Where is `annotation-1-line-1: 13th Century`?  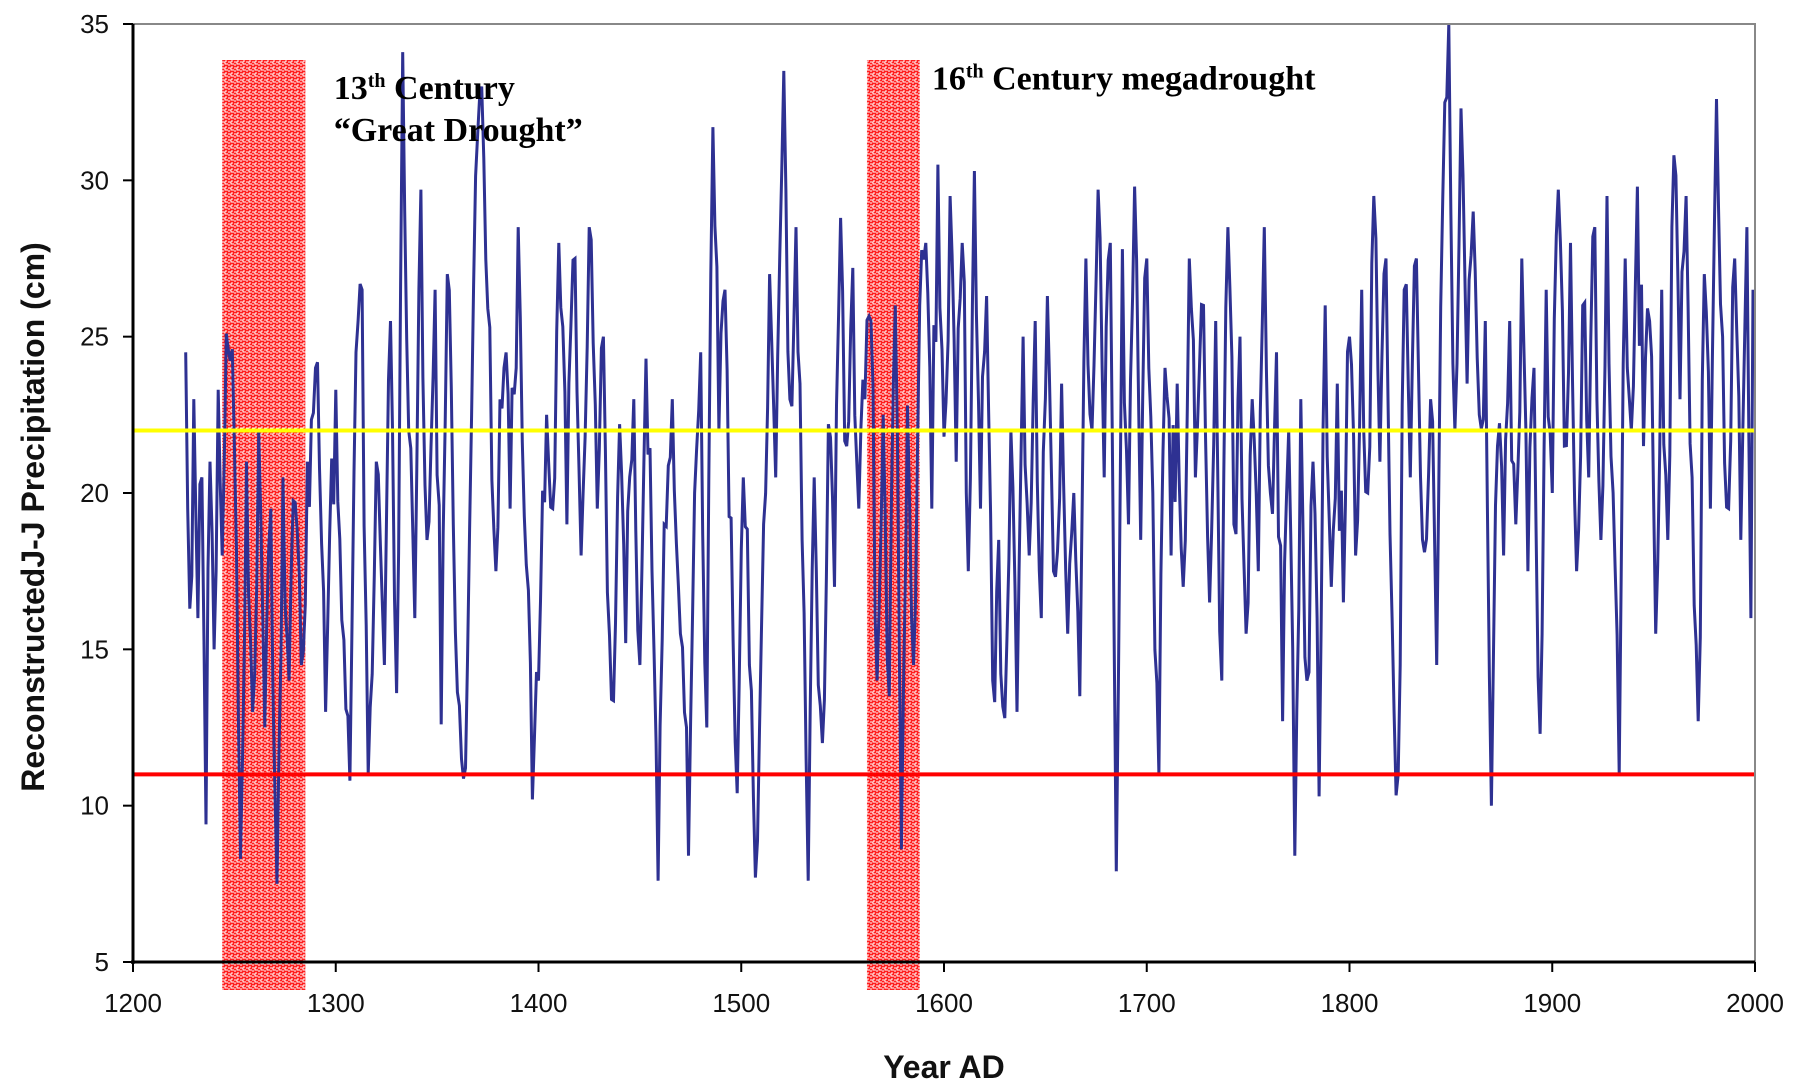
annotation-1-line-1: 13th Century is located at coordinates (424, 88).